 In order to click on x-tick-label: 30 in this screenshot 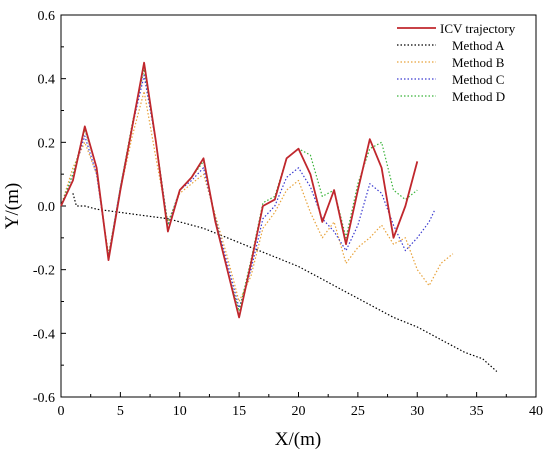, I will do `click(417, 411)`.